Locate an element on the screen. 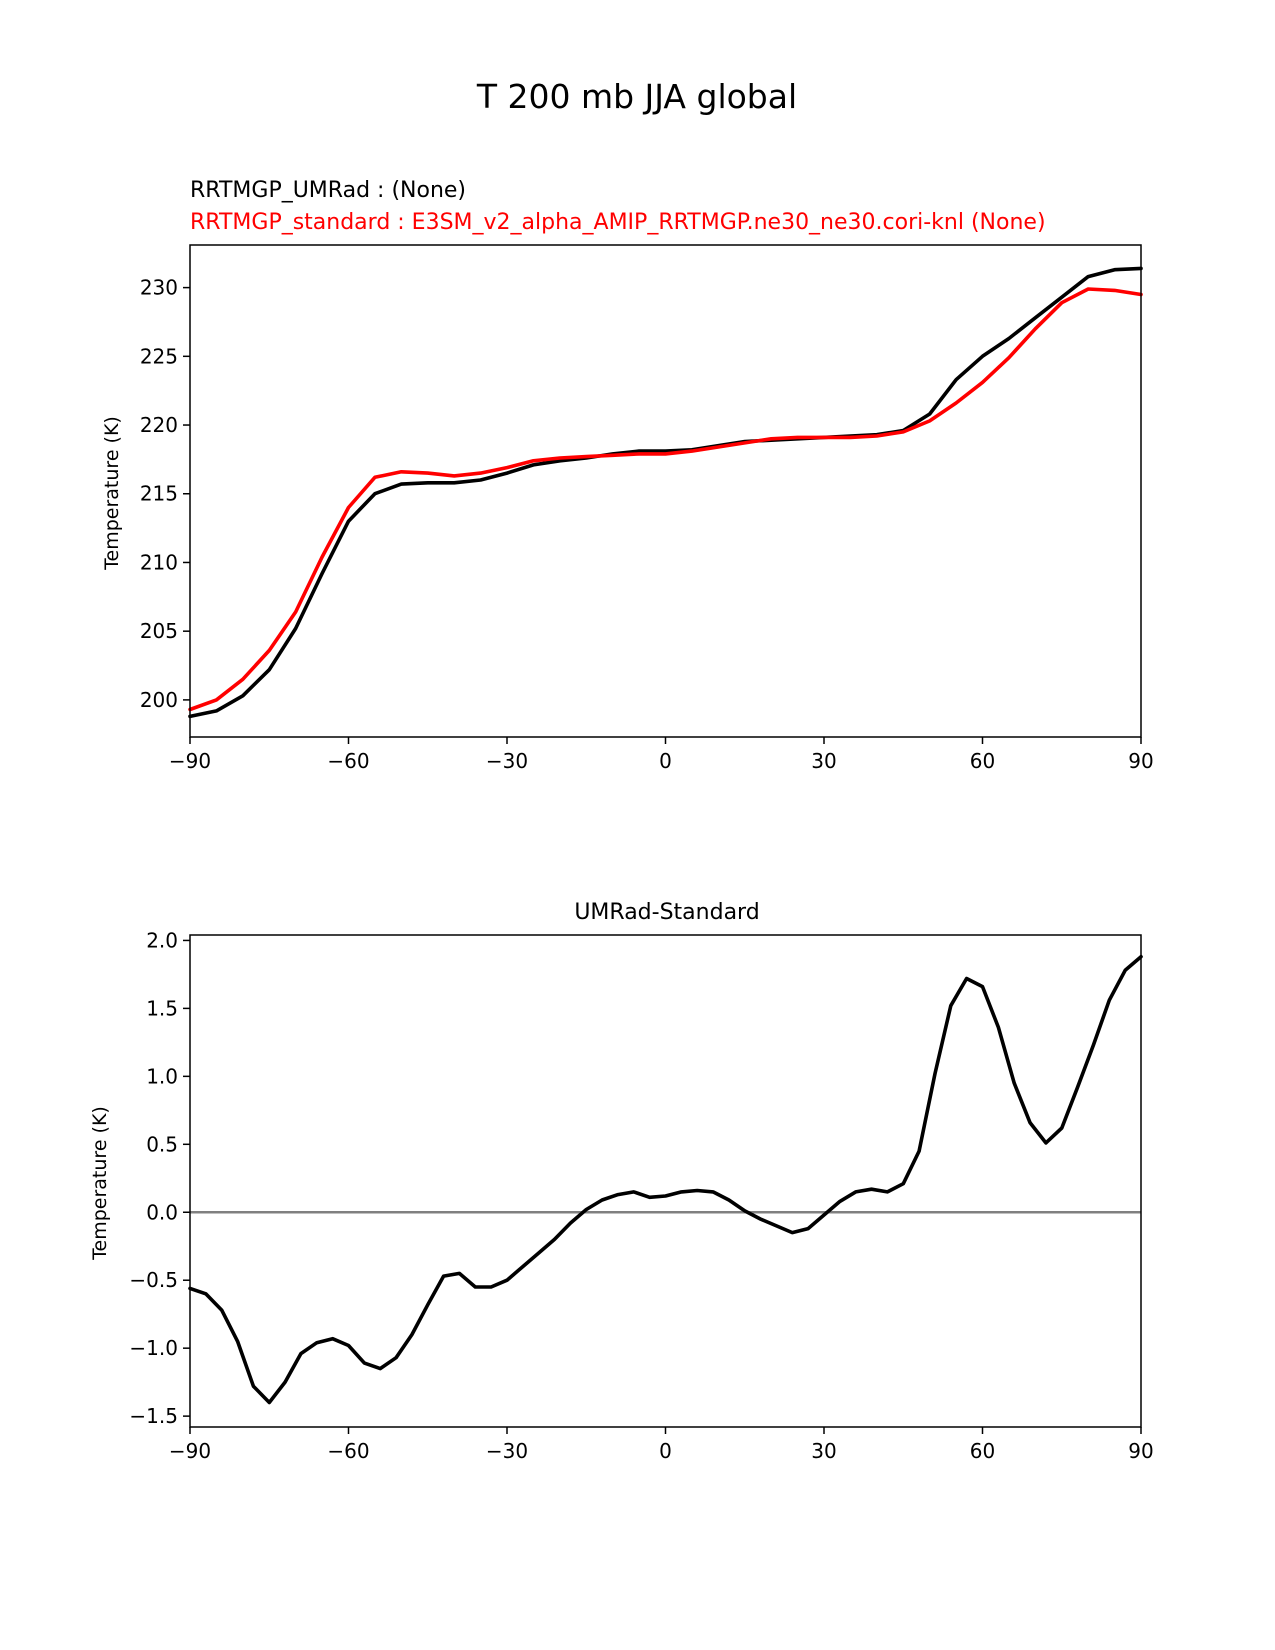 The image size is (1275, 1650). top-y-tick-label: 200 is located at coordinates (159, 700).